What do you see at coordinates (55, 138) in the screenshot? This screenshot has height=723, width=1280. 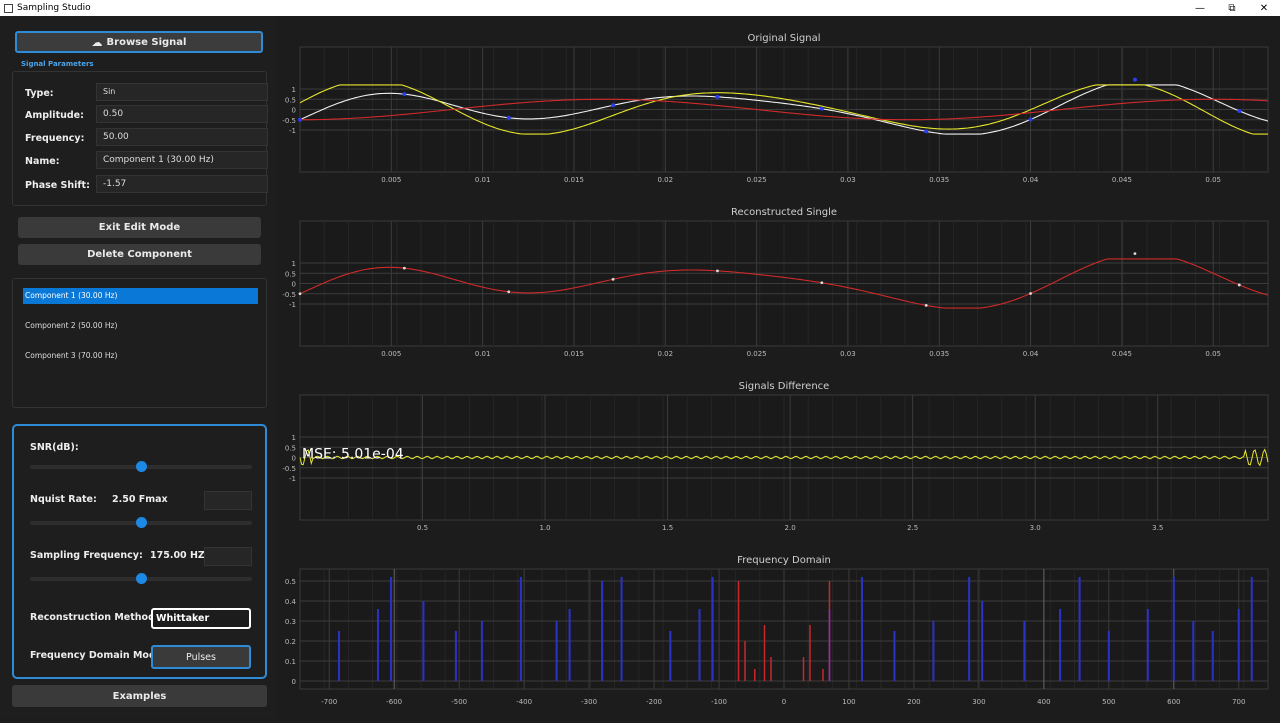 I see `frequency-label: Frequency:` at bounding box center [55, 138].